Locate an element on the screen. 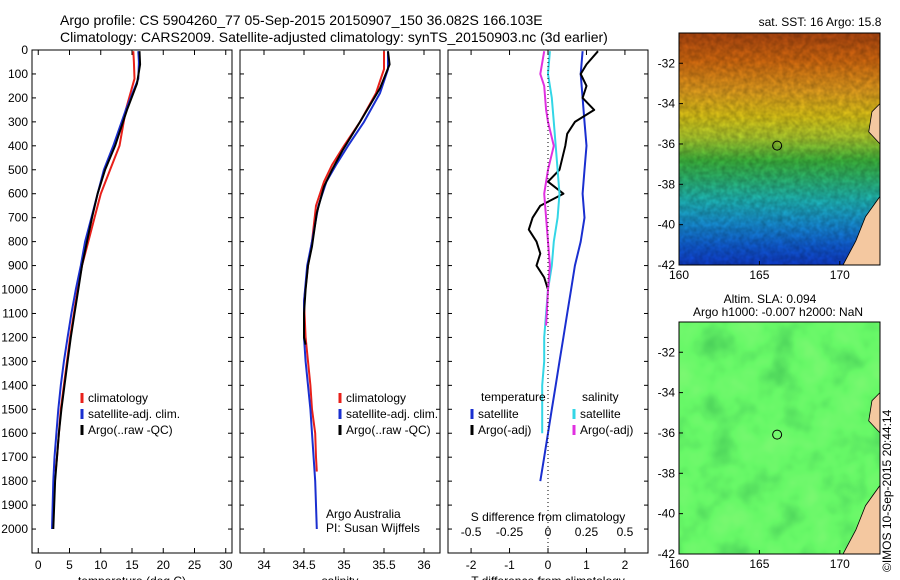  sst_map-panel: 160 165 170 -42 -40 -38 -36 -34 -32 sat. SST is located at coordinates (770, 148).